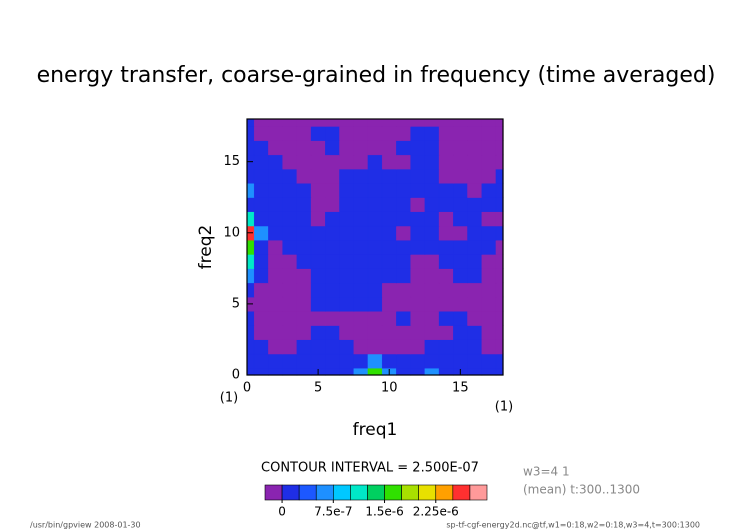 Image resolution: width=752 pixels, height=532 pixels. What do you see at coordinates (546, 472) in the screenshot?
I see `info-text: w3=4 1` at bounding box center [546, 472].